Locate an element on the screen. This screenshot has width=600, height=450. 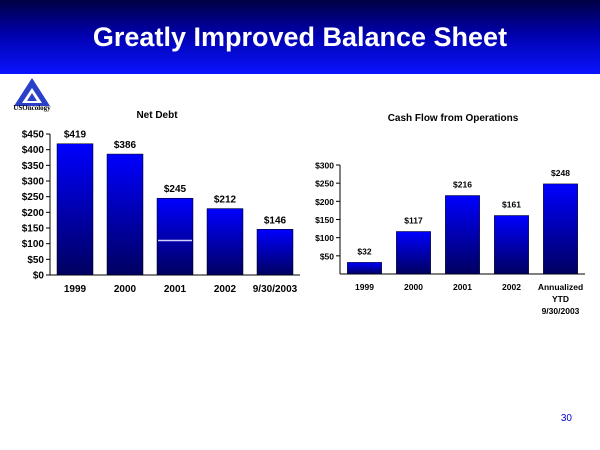
data-label: $386 is located at coordinates (125, 145).